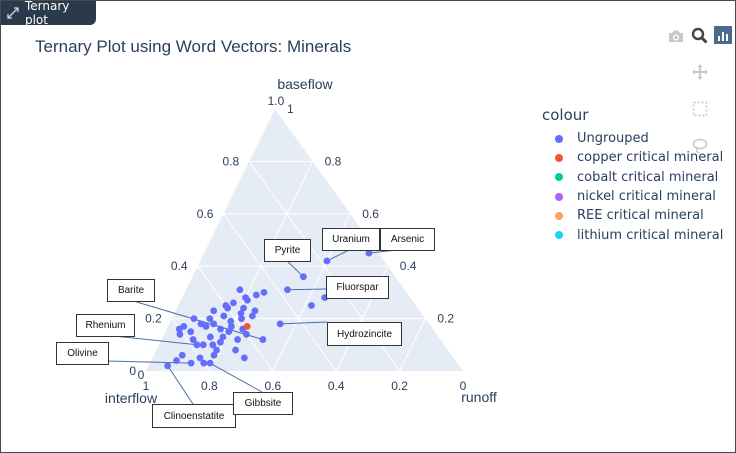 Image resolution: width=736 pixels, height=453 pixels. Describe the element at coordinates (676, 36) in the screenshot. I see `camera-icon` at that location.